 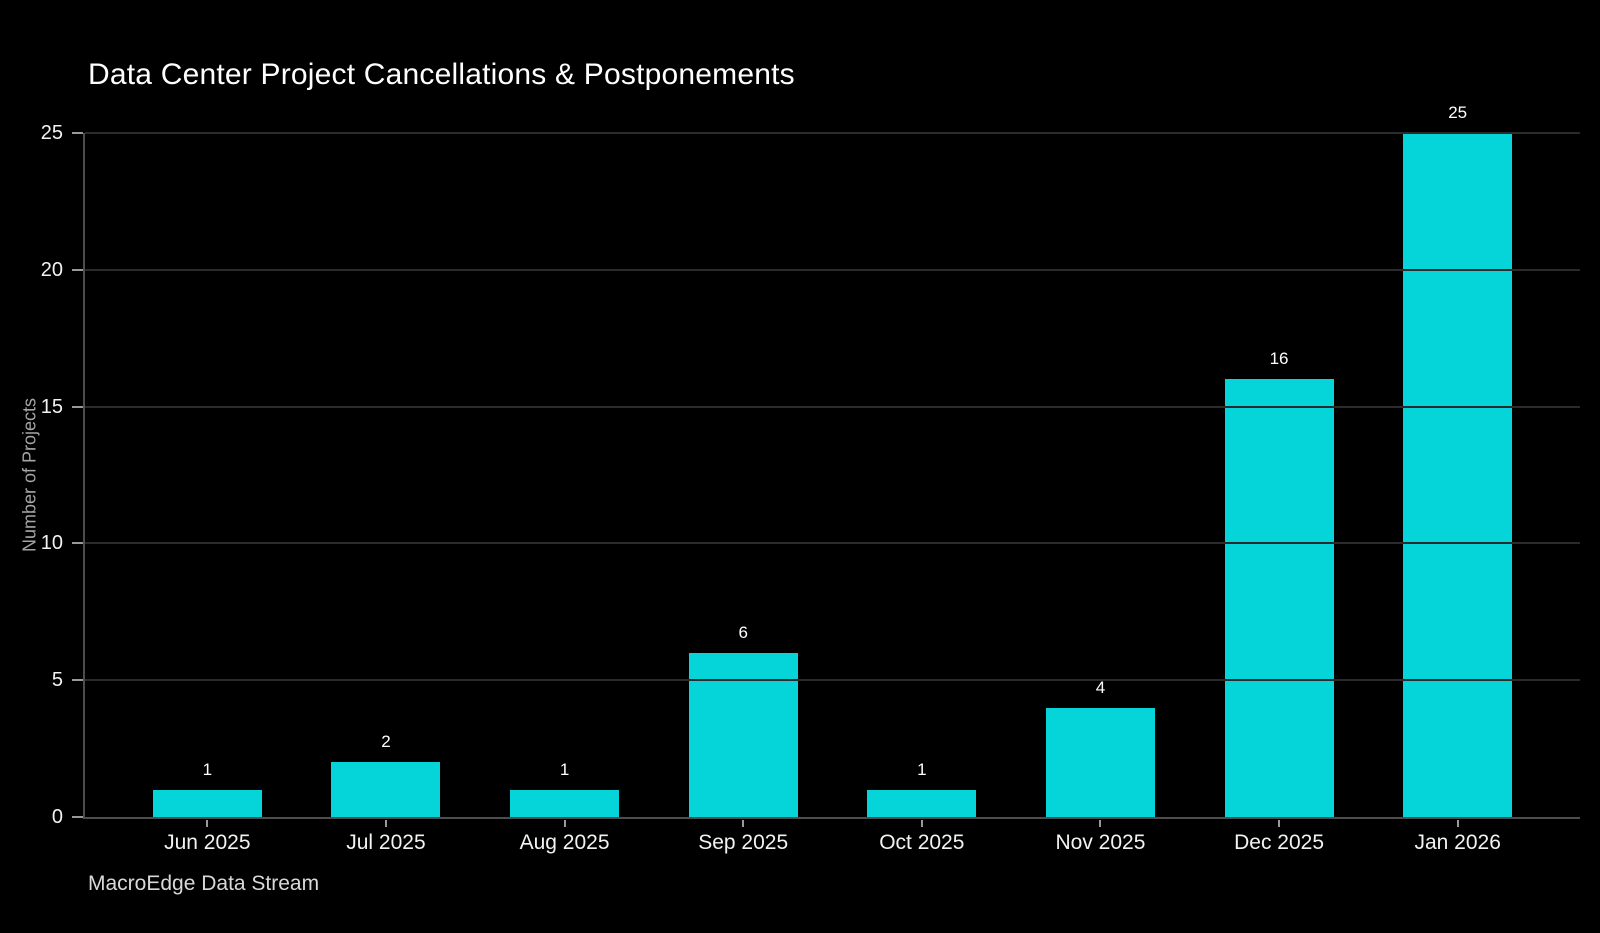 What do you see at coordinates (743, 823) in the screenshot?
I see `x-tick-mark-sep-2025` at bounding box center [743, 823].